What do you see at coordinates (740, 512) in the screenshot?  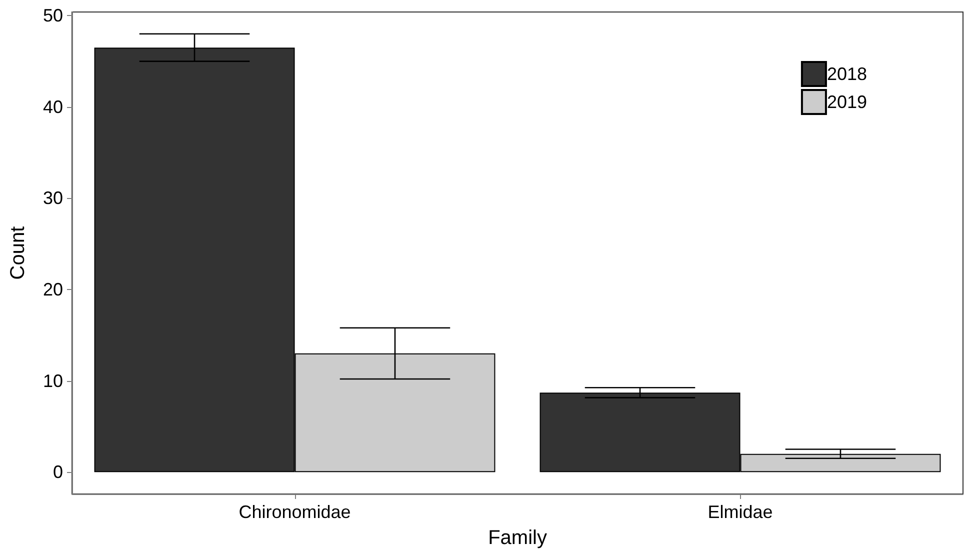 I see `x-tick-label: Elmidae` at bounding box center [740, 512].